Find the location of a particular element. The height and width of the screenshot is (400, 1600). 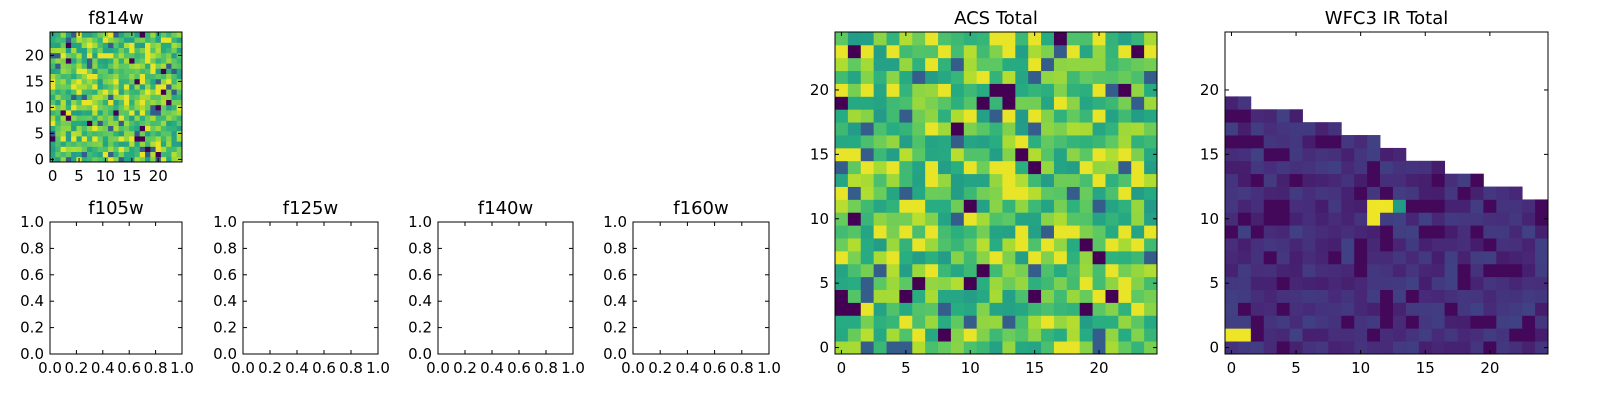

y-tick-label: 0 is located at coordinates (824, 348).